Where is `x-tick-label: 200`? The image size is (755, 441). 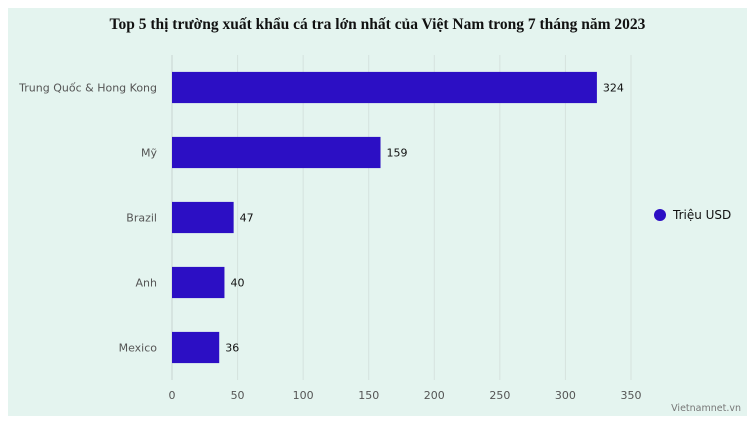 x-tick-label: 200 is located at coordinates (434, 395).